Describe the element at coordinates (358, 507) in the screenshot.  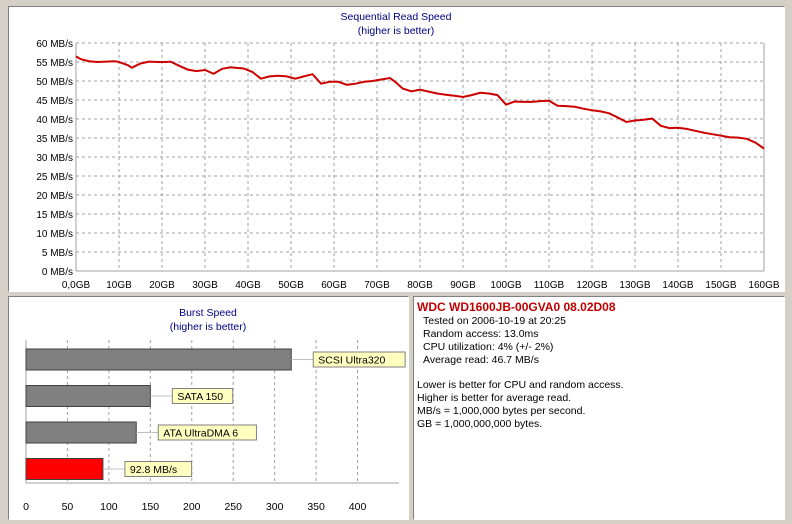
I see `burst-x-tick-label: 400` at that location.